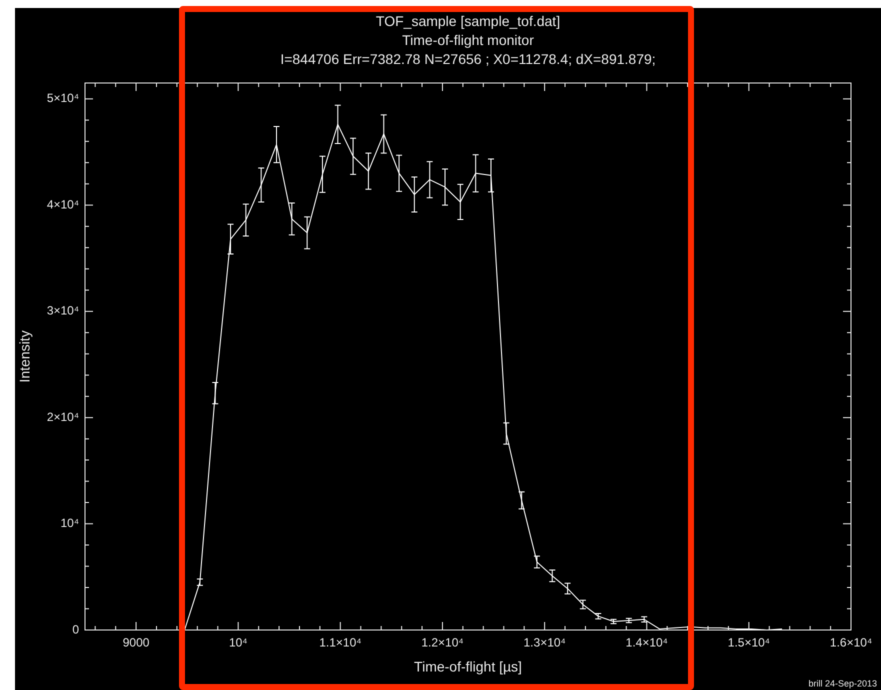 The height and width of the screenshot is (690, 881). What do you see at coordinates (62, 311) in the screenshot?
I see `y-tick-label: 3×10⁴` at bounding box center [62, 311].